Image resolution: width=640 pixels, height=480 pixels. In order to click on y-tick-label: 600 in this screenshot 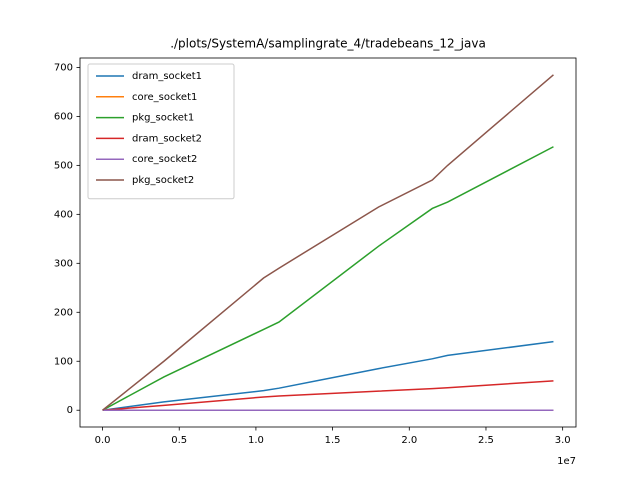, I will do `click(63, 116)`.